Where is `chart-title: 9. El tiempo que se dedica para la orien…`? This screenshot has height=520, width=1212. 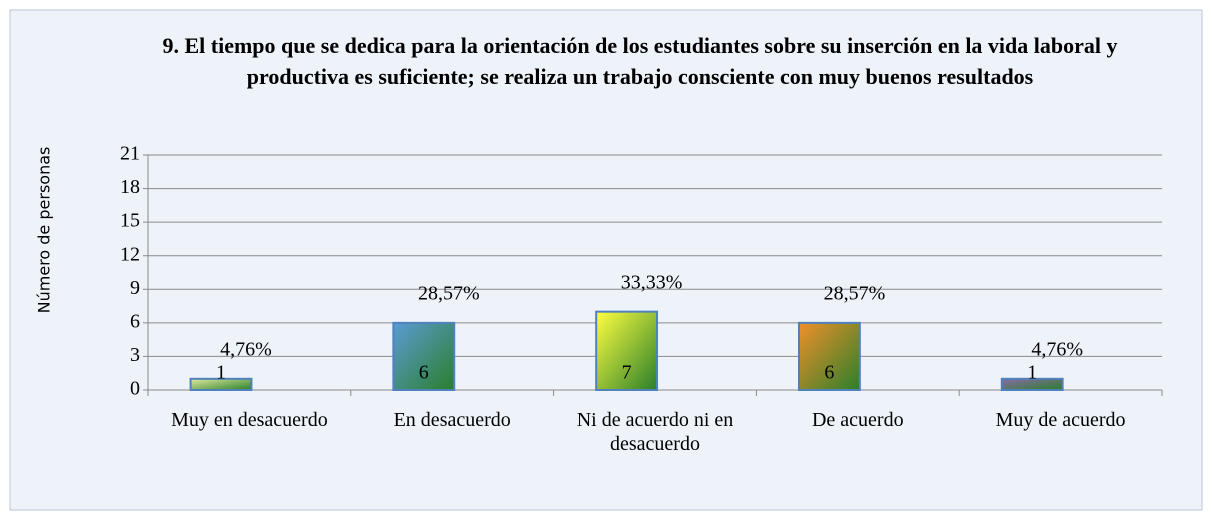 chart-title: 9. El tiempo que se dedica para la orien… is located at coordinates (640, 61).